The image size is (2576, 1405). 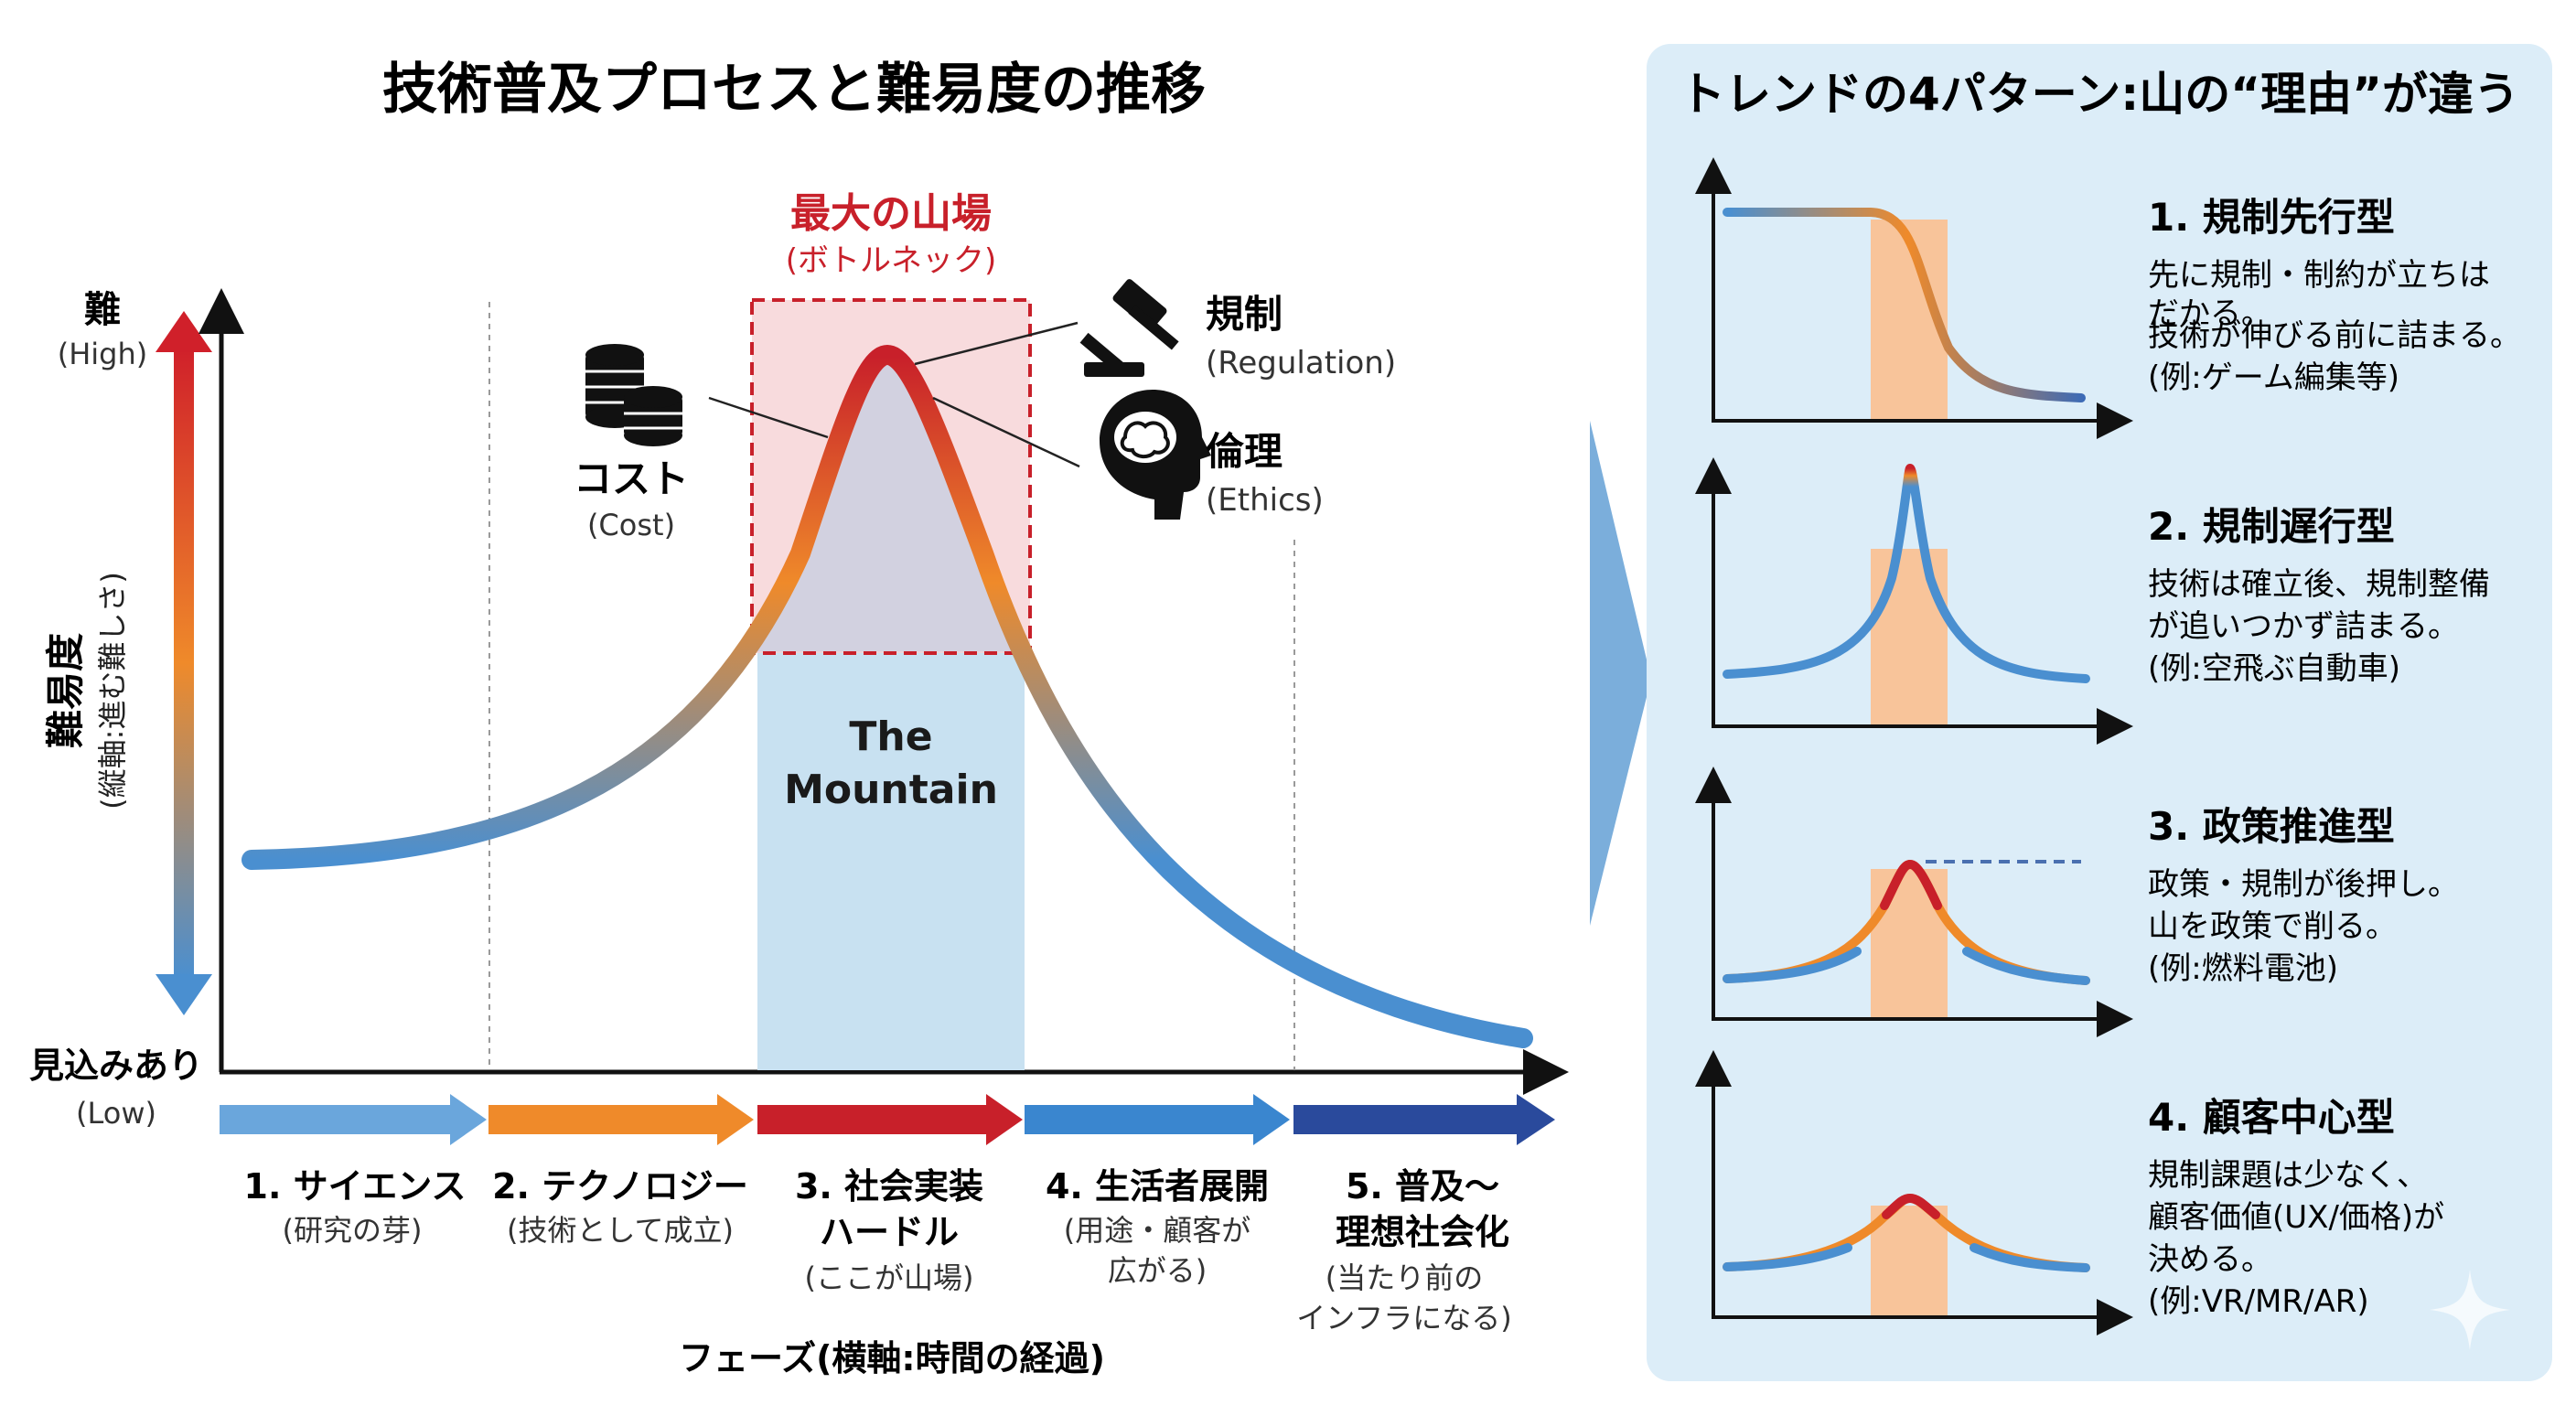 What do you see at coordinates (2319, 585) in the screenshot?
I see `pattern-2-desc-1: 技術は確立後、規制整備` at bounding box center [2319, 585].